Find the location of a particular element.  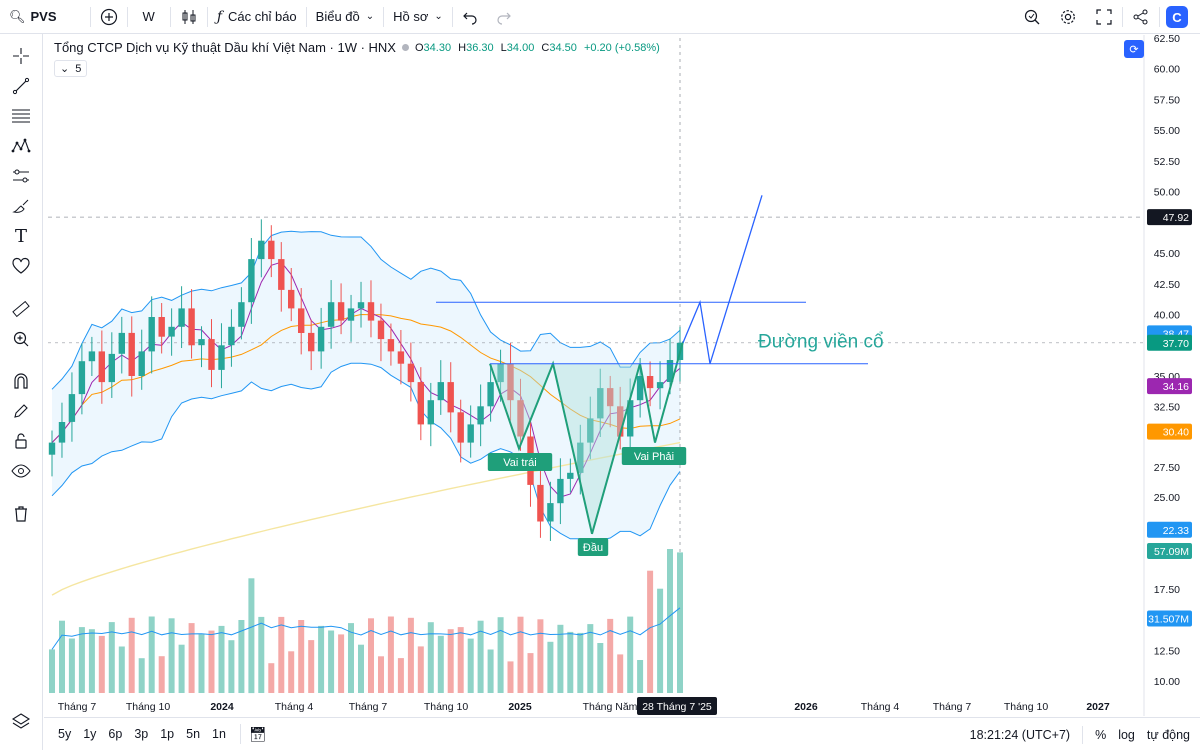

range-button: 1n is located at coordinates (219, 734).